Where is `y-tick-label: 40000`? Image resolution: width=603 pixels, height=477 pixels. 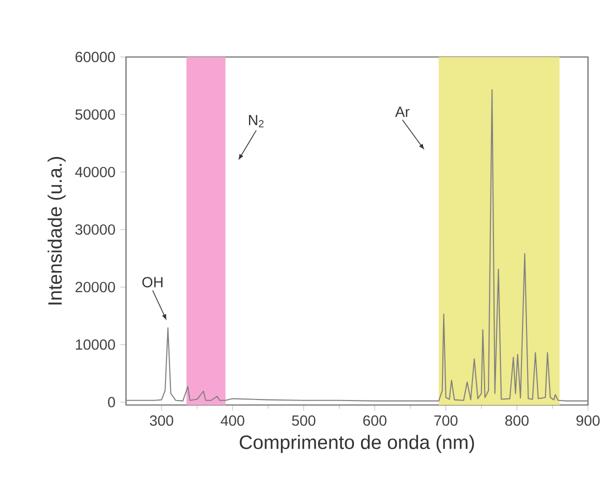 y-tick-label: 40000 is located at coordinates (95, 172).